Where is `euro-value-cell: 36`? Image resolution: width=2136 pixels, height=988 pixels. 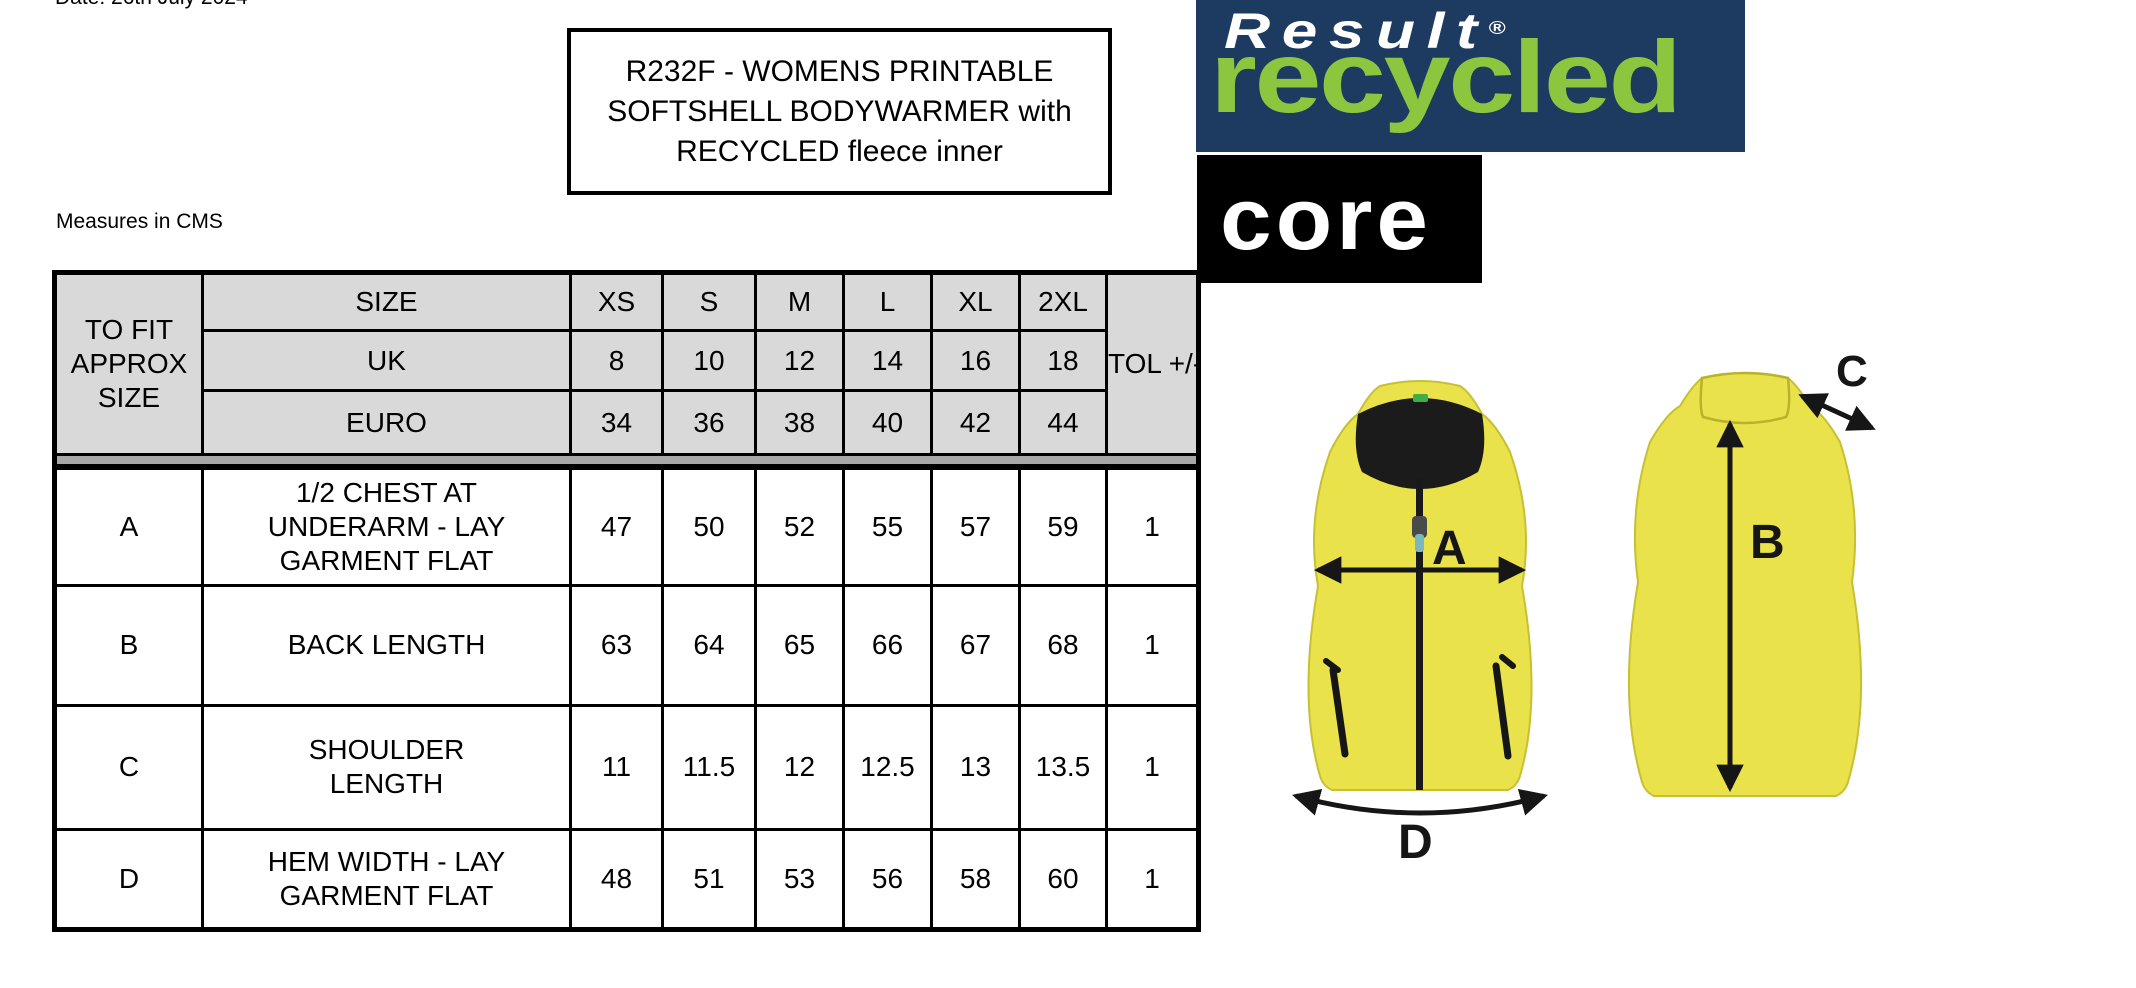
euro-value-cell: 36 is located at coordinates (709, 422).